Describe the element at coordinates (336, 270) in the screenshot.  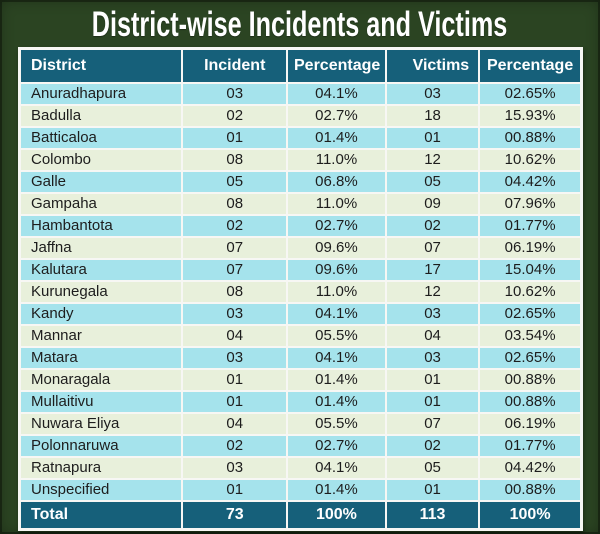
I see `incident-percentage-cell: 09.6%` at that location.